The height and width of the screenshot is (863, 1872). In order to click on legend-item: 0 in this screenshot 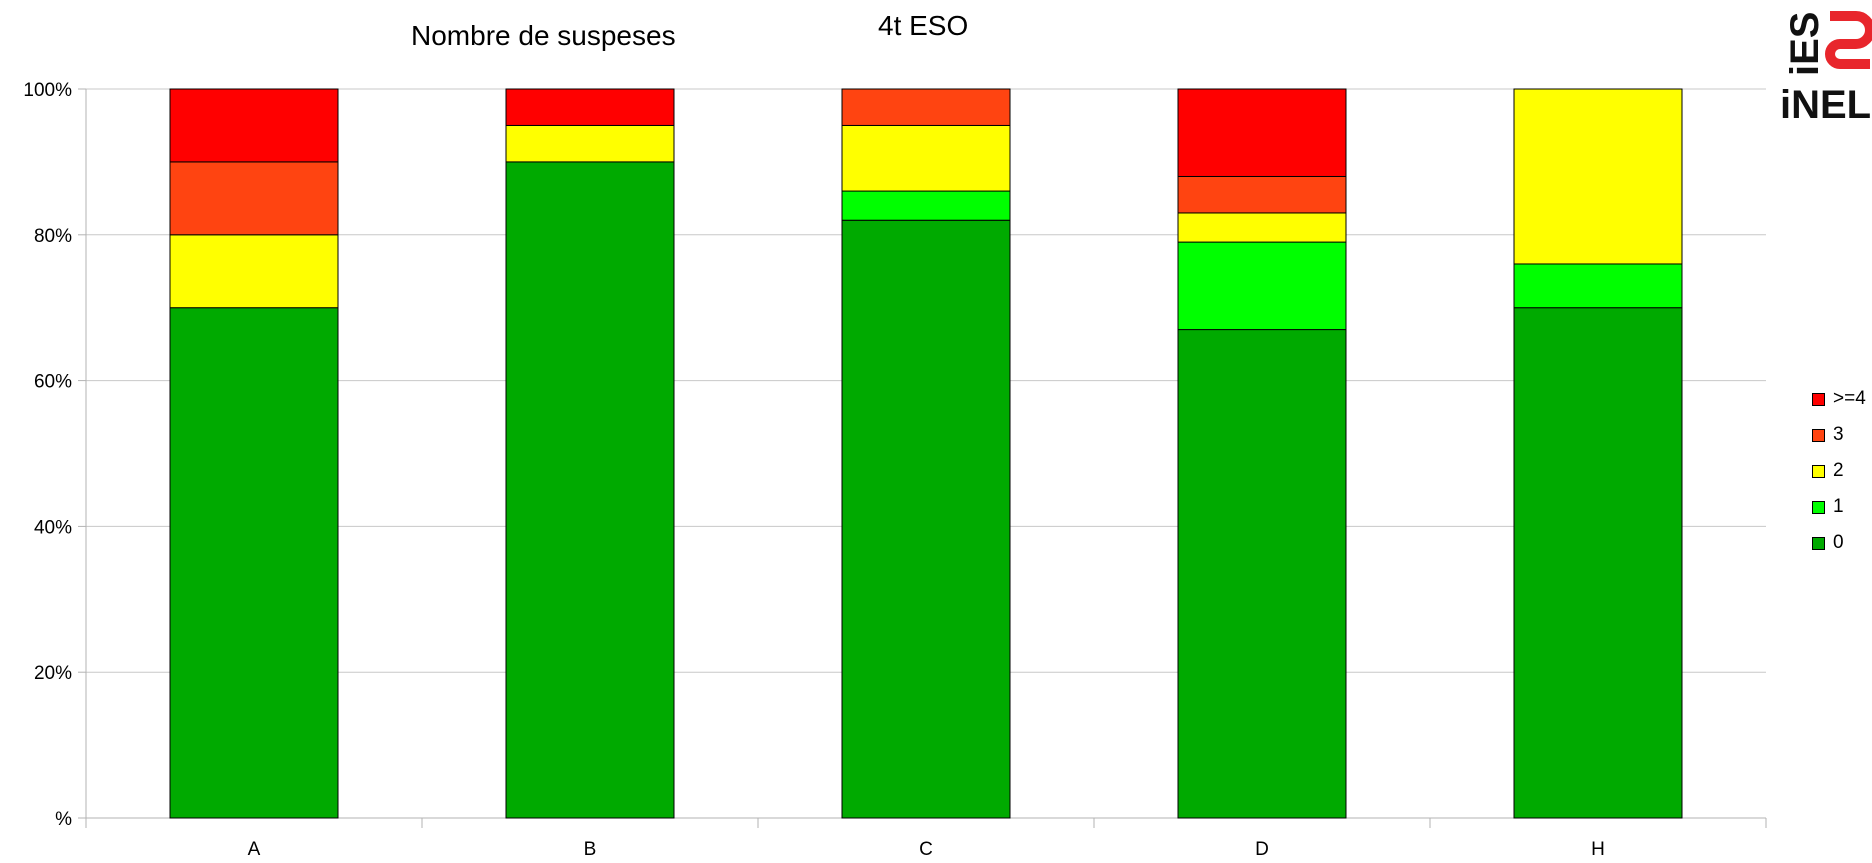, I will do `click(1839, 543)`.